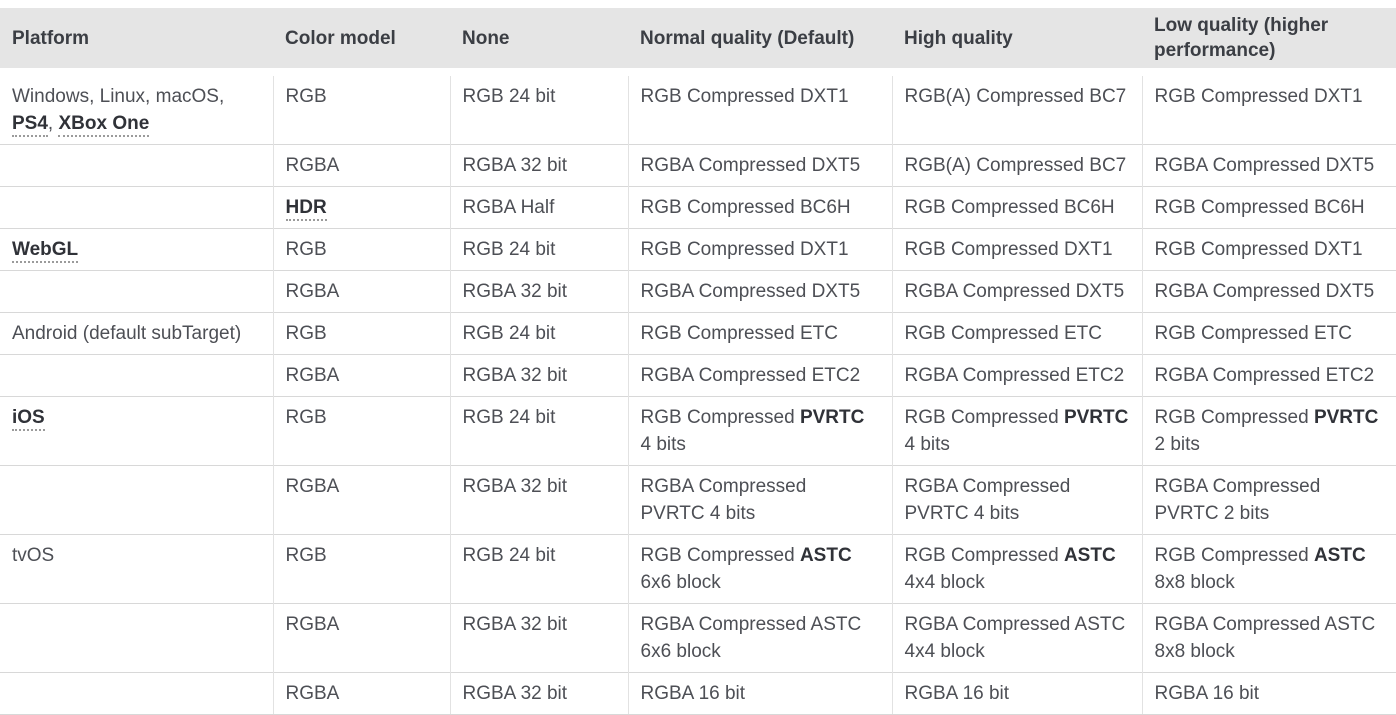  Describe the element at coordinates (136, 569) in the screenshot. I see `table-cell: tvOS` at that location.